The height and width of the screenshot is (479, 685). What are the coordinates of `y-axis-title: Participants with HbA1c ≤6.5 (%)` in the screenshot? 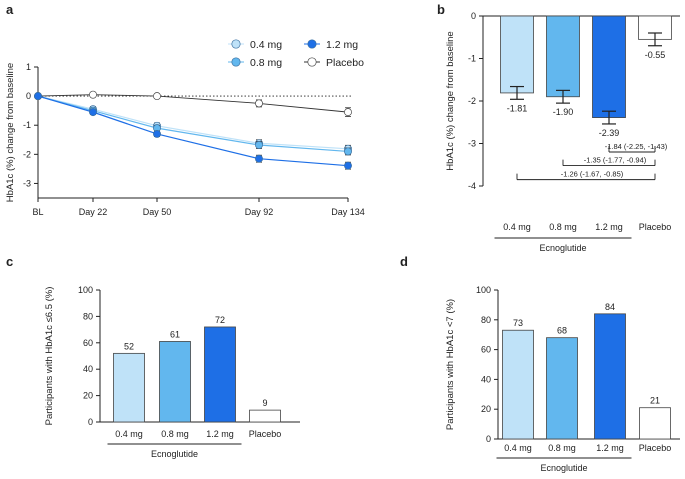 It's located at (49, 356).